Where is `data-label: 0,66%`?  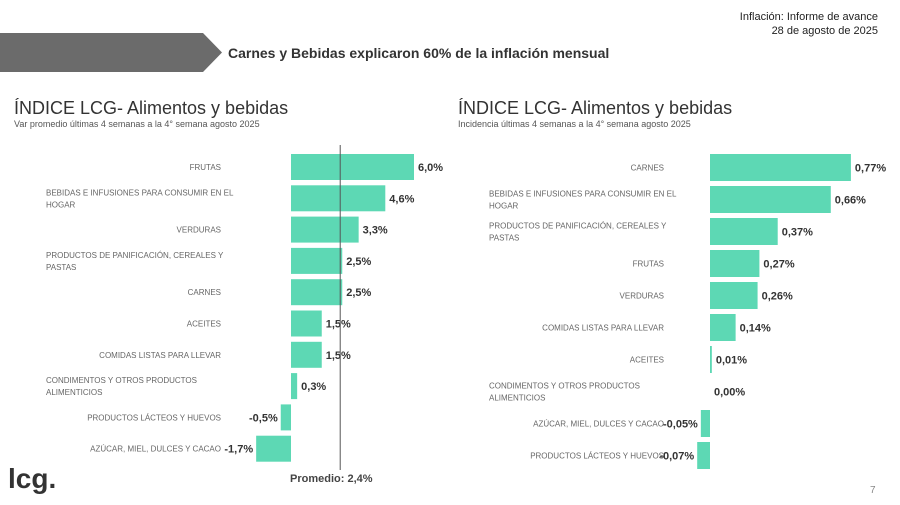 data-label: 0,66% is located at coordinates (850, 201).